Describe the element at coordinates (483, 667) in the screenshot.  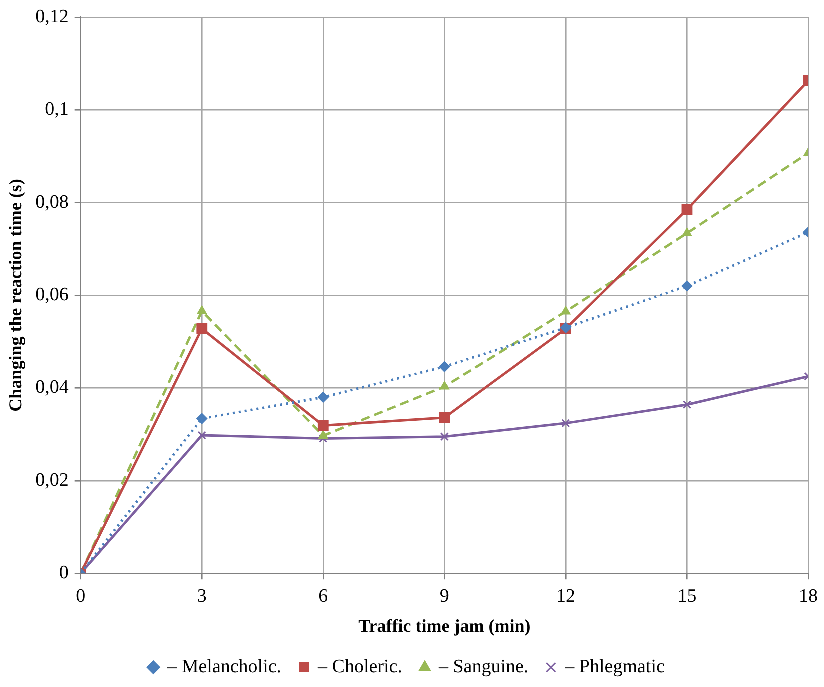
I see `legend-label: – Sanguine.` at that location.